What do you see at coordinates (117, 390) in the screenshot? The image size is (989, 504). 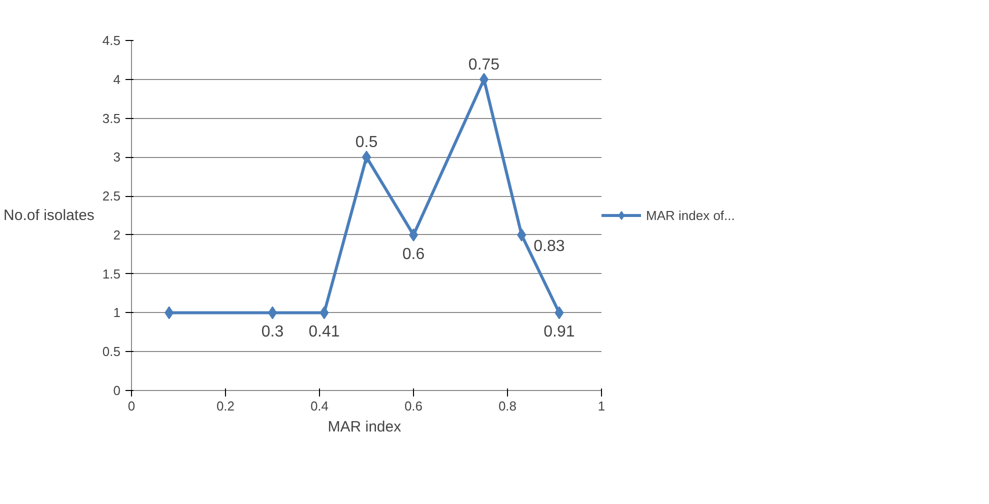 I see `y-tick-label: 0` at bounding box center [117, 390].